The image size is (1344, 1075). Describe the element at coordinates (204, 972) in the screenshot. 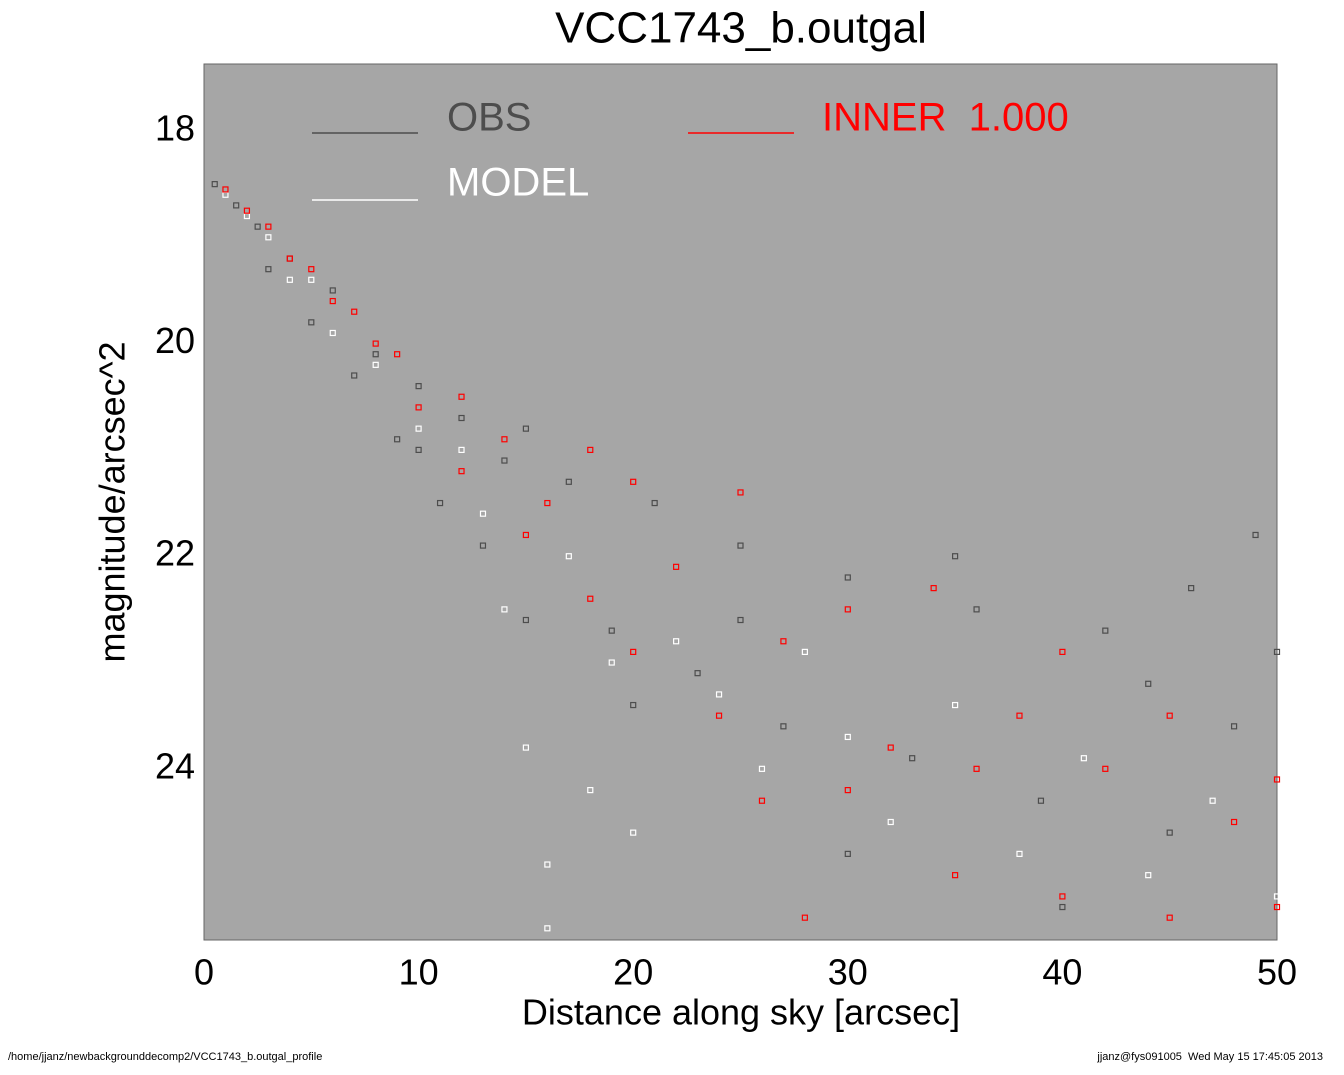

I see `x-tick-label: 0` at that location.